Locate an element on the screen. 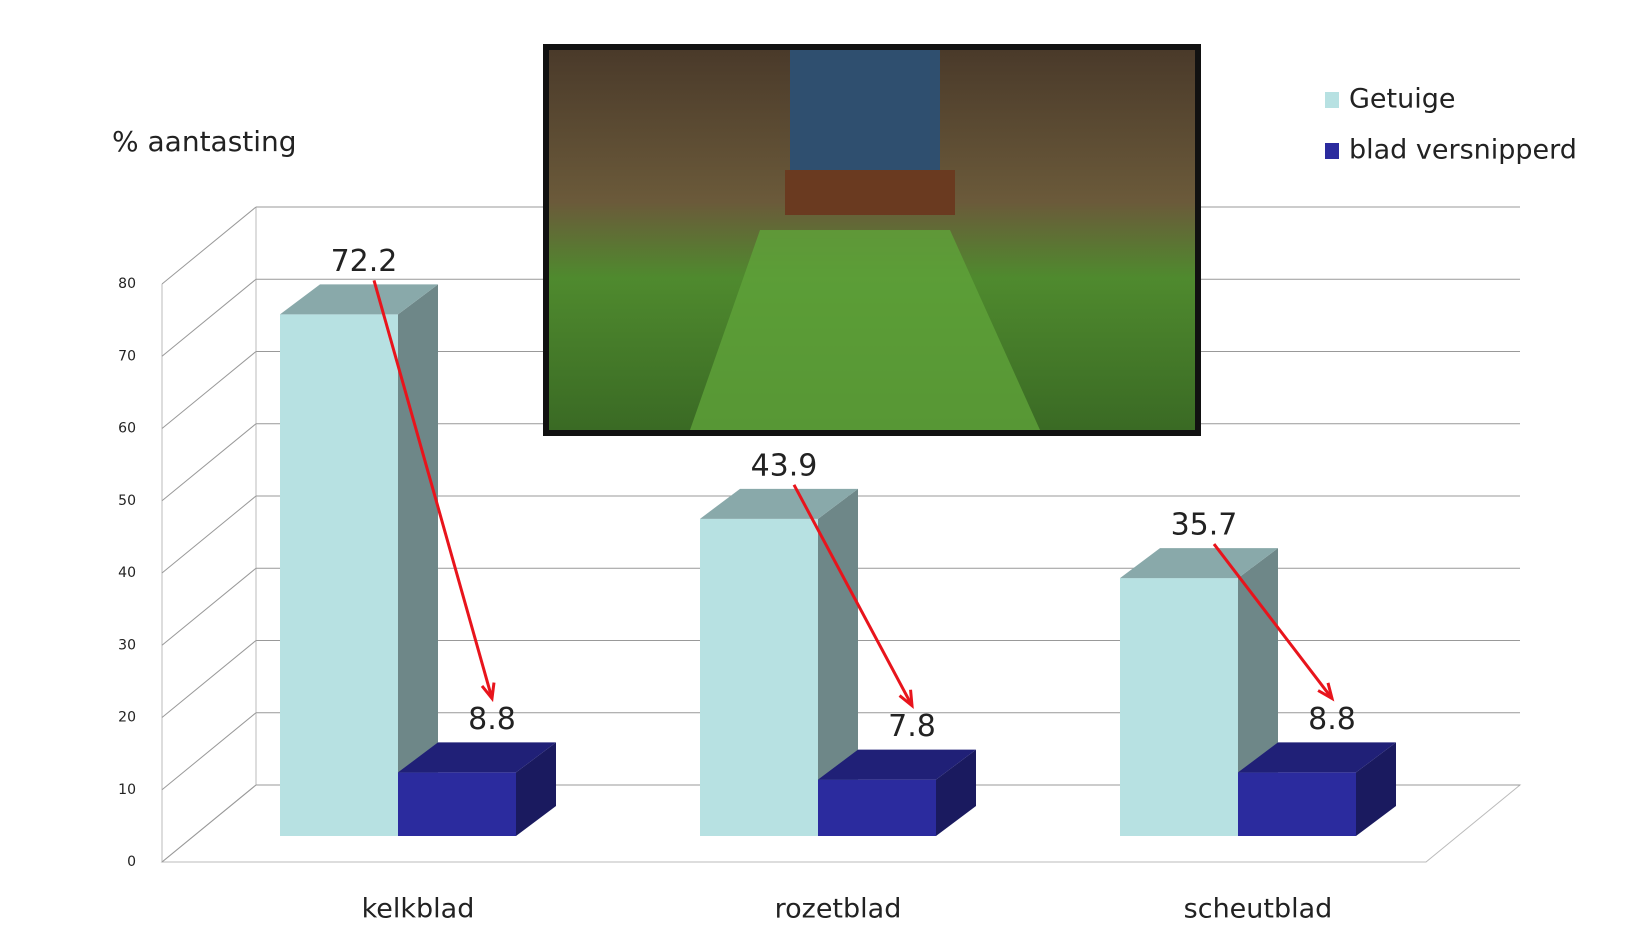 The image size is (1638, 933). photo-path is located at coordinates (865, 330).